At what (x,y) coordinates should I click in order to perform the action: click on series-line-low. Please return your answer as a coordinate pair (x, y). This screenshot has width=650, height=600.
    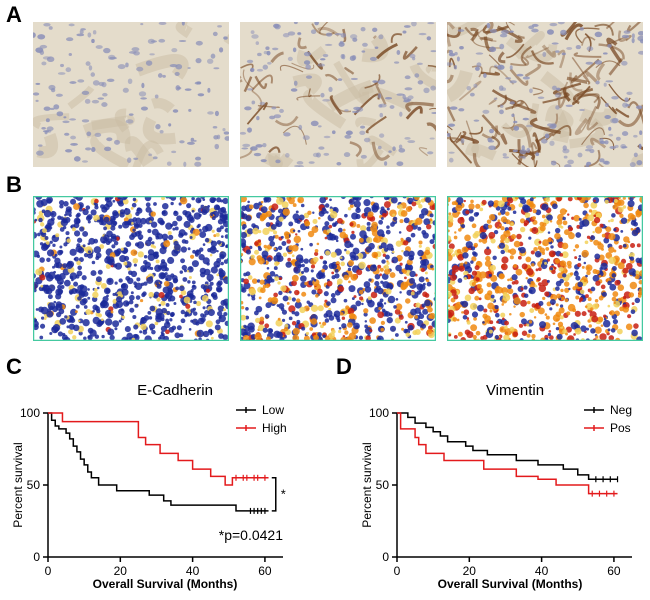
    Looking at the image, I should click on (158, 462).